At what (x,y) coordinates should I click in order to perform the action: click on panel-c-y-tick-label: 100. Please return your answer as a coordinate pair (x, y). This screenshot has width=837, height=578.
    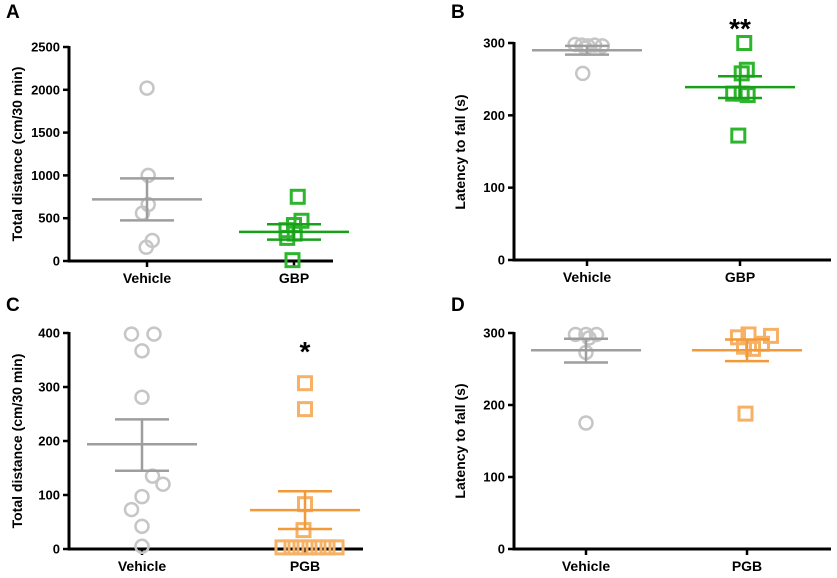
    Looking at the image, I should click on (49, 495).